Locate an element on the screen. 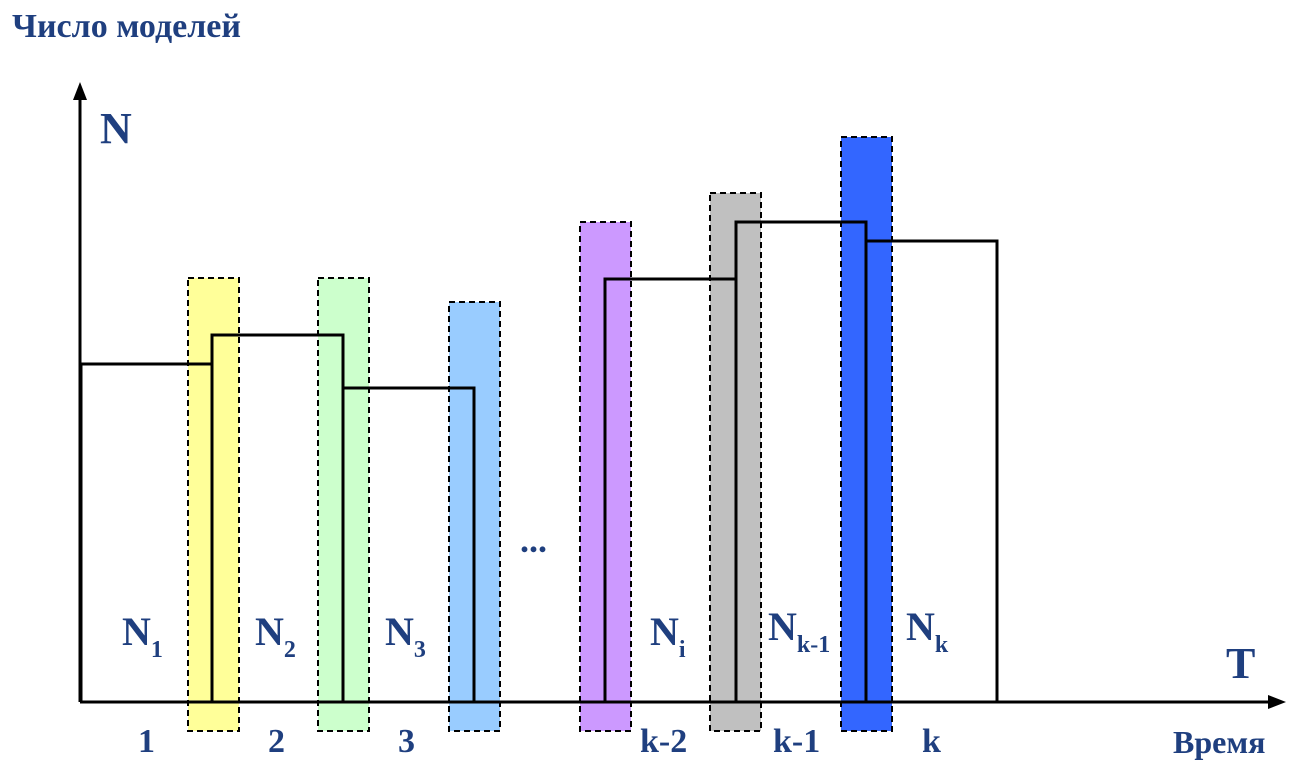  diagram-title: Число моделей is located at coordinates (126, 26).